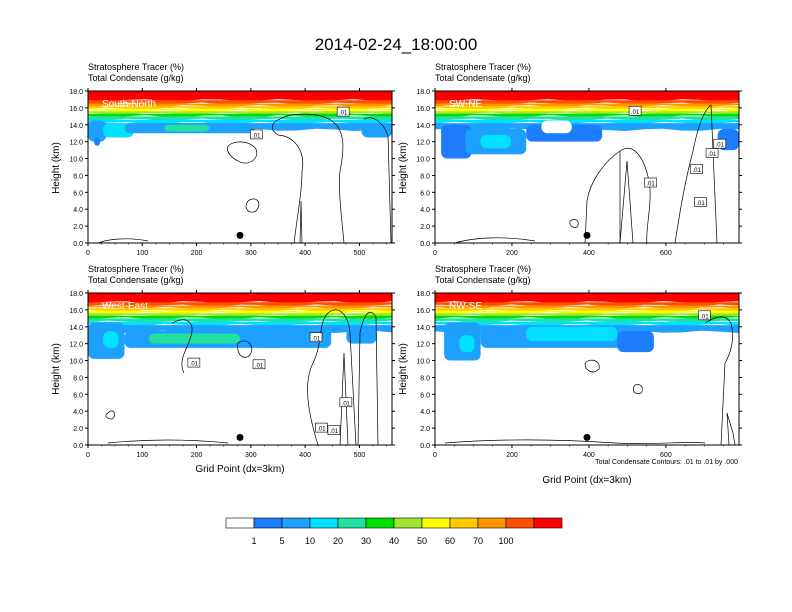 The image size is (792, 612). Describe the element at coordinates (422, 541) in the screenshot. I see `colorbar-label: 50` at that location.